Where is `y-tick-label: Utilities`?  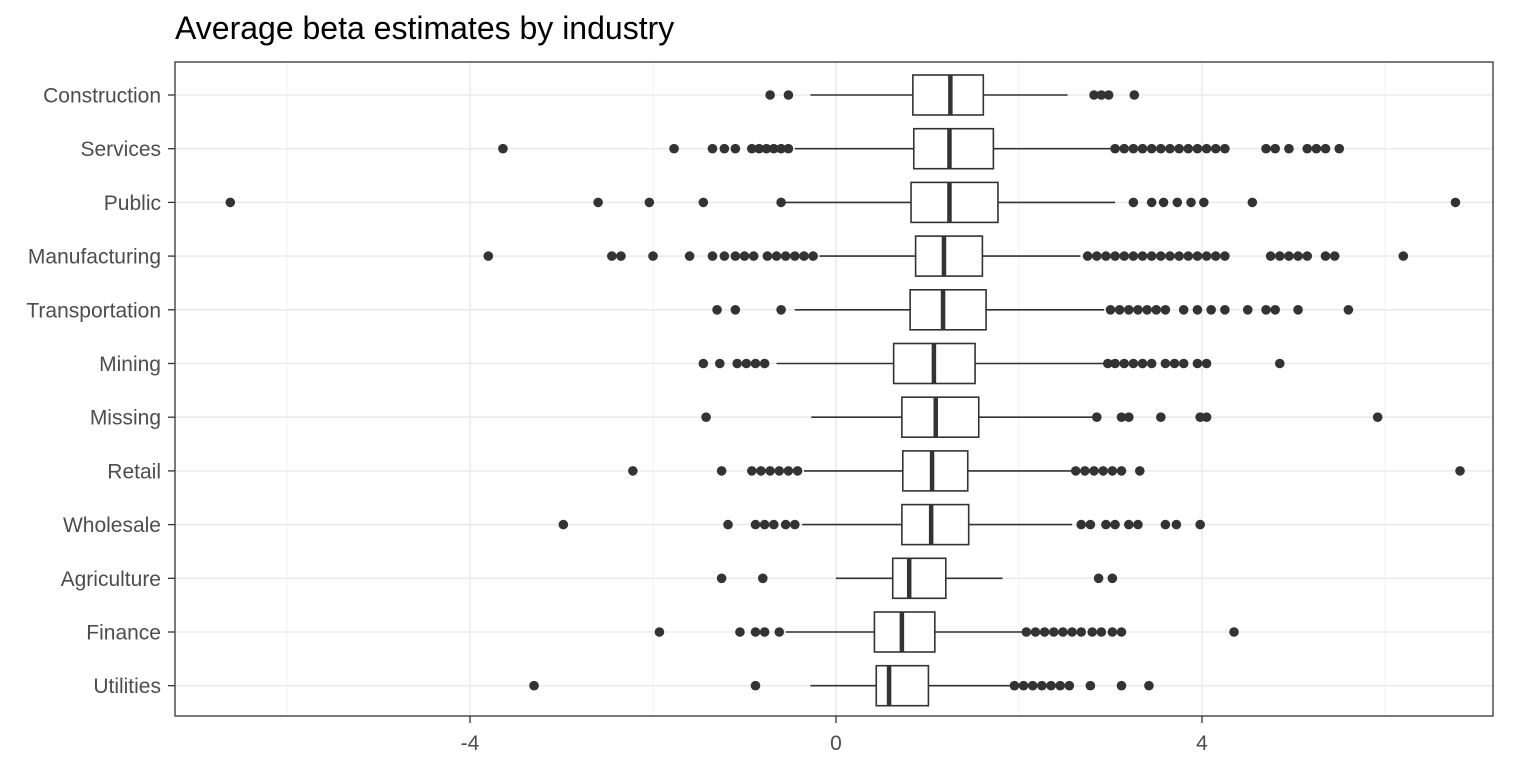 y-tick-label: Utilities is located at coordinates (127, 686).